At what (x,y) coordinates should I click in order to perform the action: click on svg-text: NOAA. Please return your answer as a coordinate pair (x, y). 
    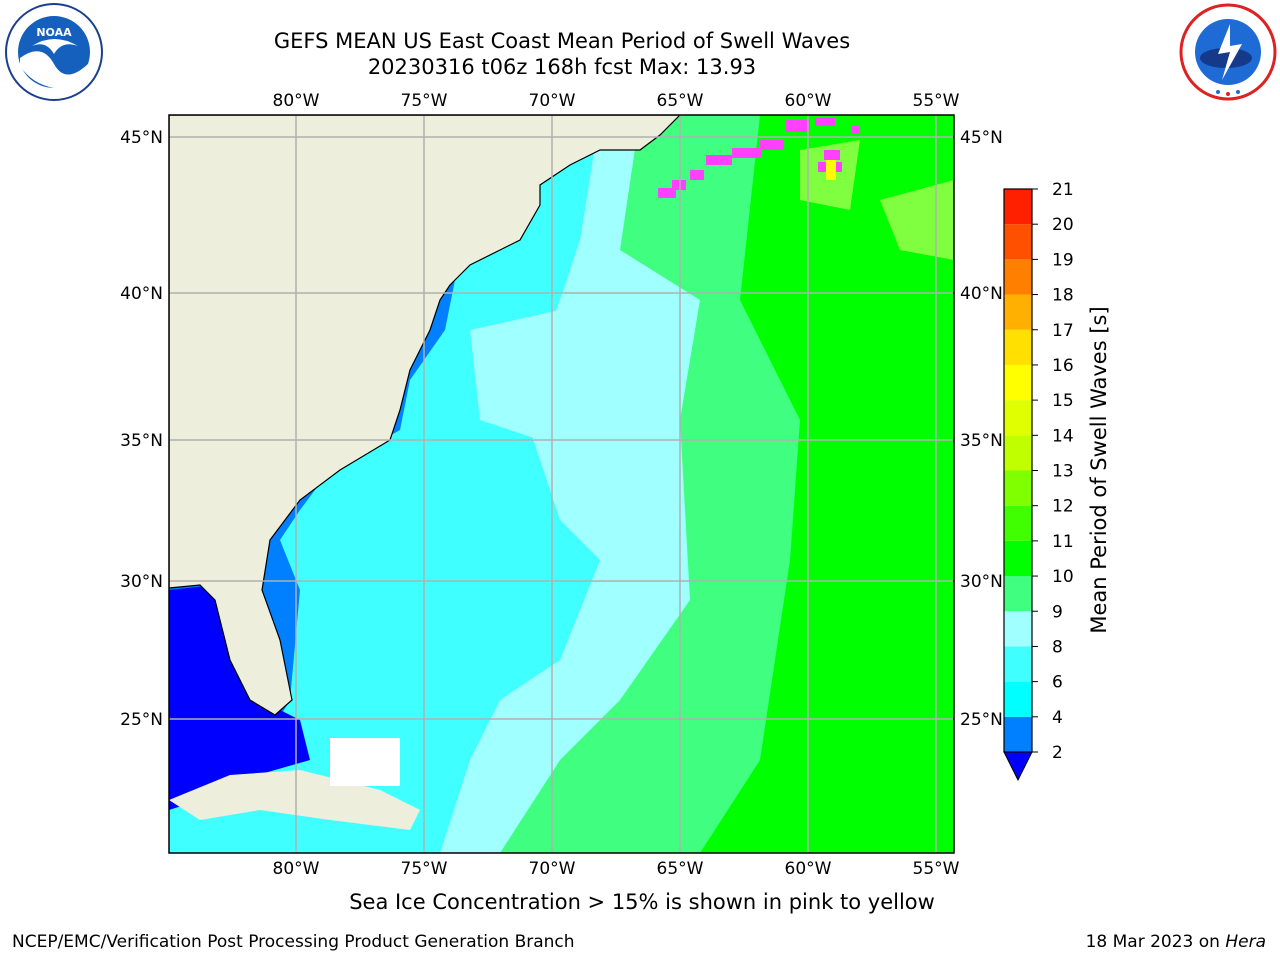
    Looking at the image, I should click on (54, 32).